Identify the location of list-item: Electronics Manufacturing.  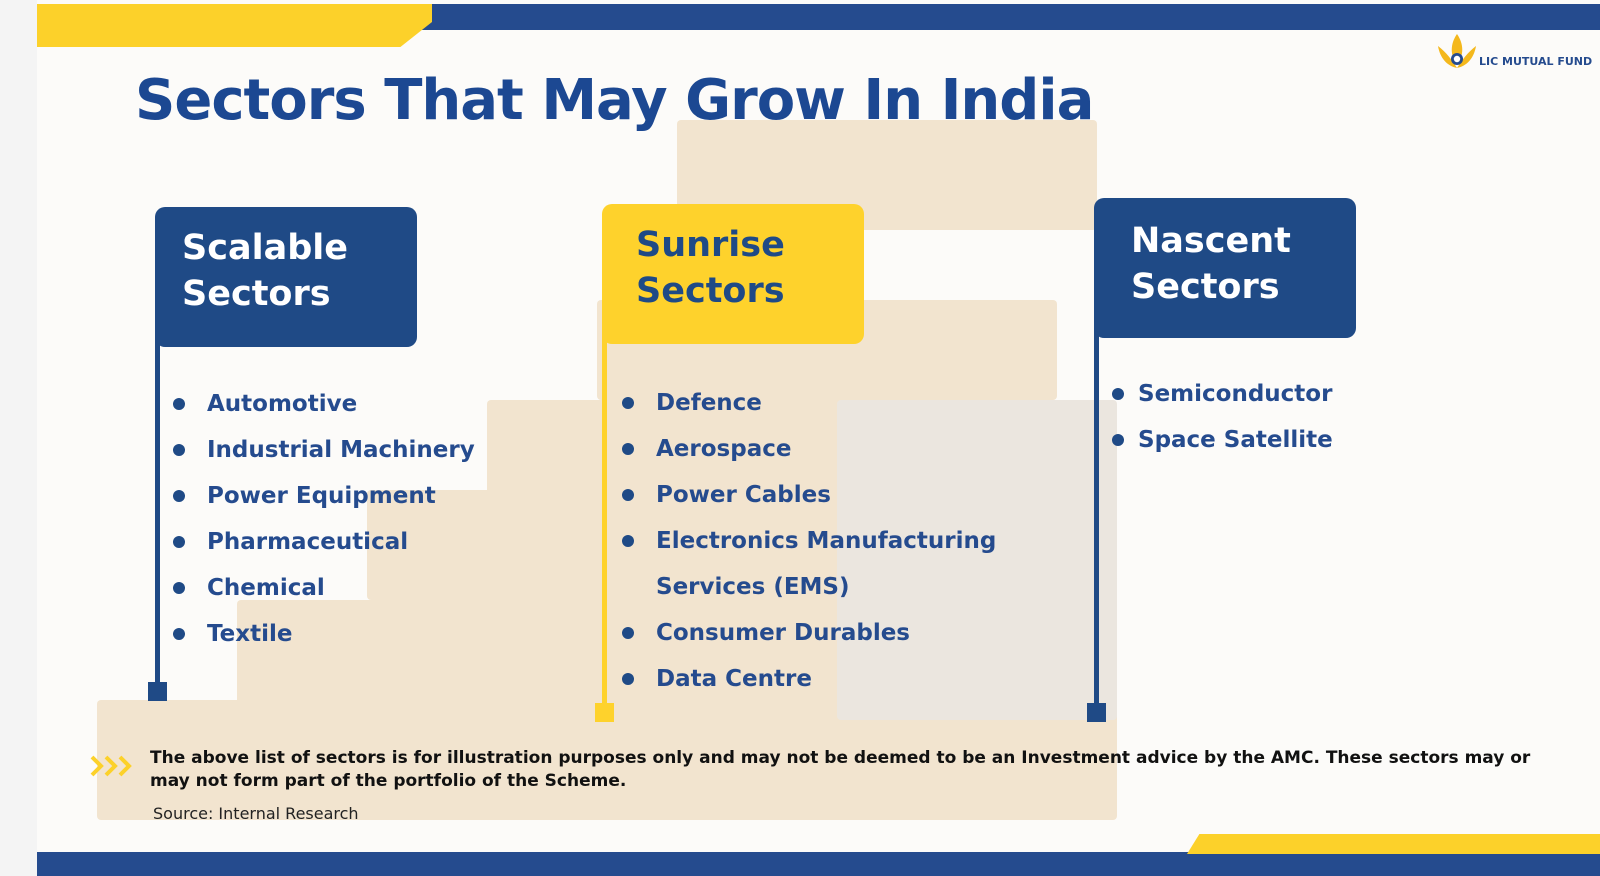
(809, 541).